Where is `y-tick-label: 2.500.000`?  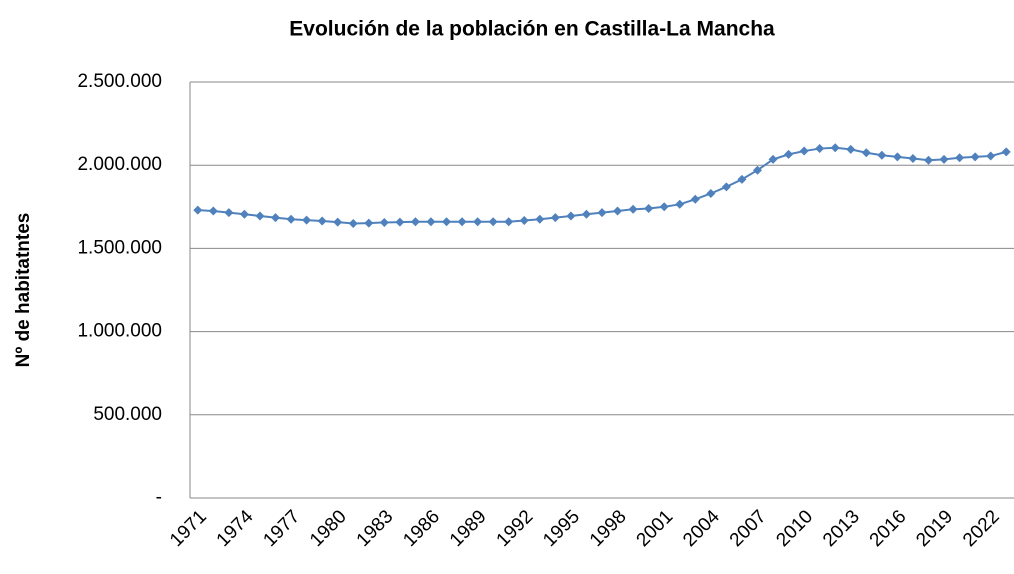
y-tick-label: 2.500.000 is located at coordinates (119, 81).